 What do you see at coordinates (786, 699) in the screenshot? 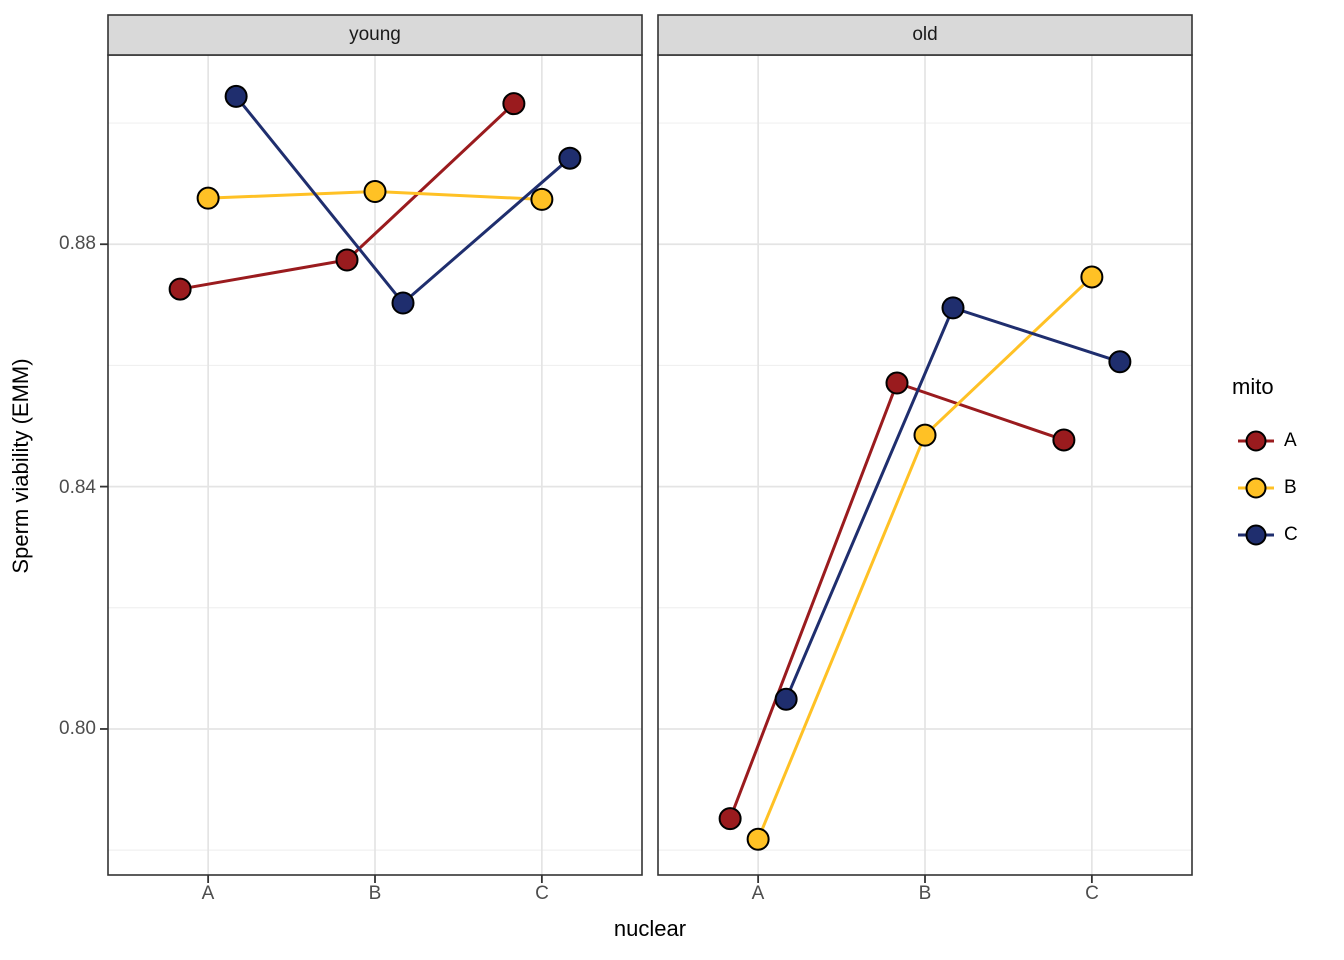
I see `chart-point-old-mito-C-A` at bounding box center [786, 699].